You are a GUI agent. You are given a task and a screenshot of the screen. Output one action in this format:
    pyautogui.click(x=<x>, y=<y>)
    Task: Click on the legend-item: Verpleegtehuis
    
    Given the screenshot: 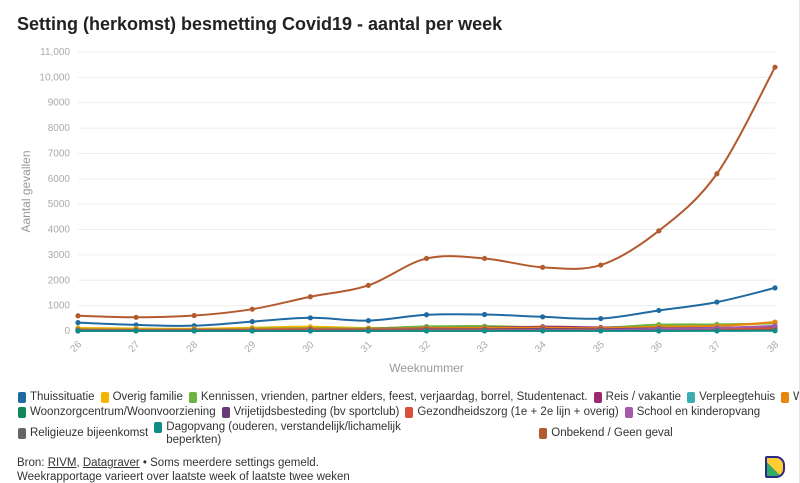 What is the action you would take?
    pyautogui.click(x=731, y=397)
    